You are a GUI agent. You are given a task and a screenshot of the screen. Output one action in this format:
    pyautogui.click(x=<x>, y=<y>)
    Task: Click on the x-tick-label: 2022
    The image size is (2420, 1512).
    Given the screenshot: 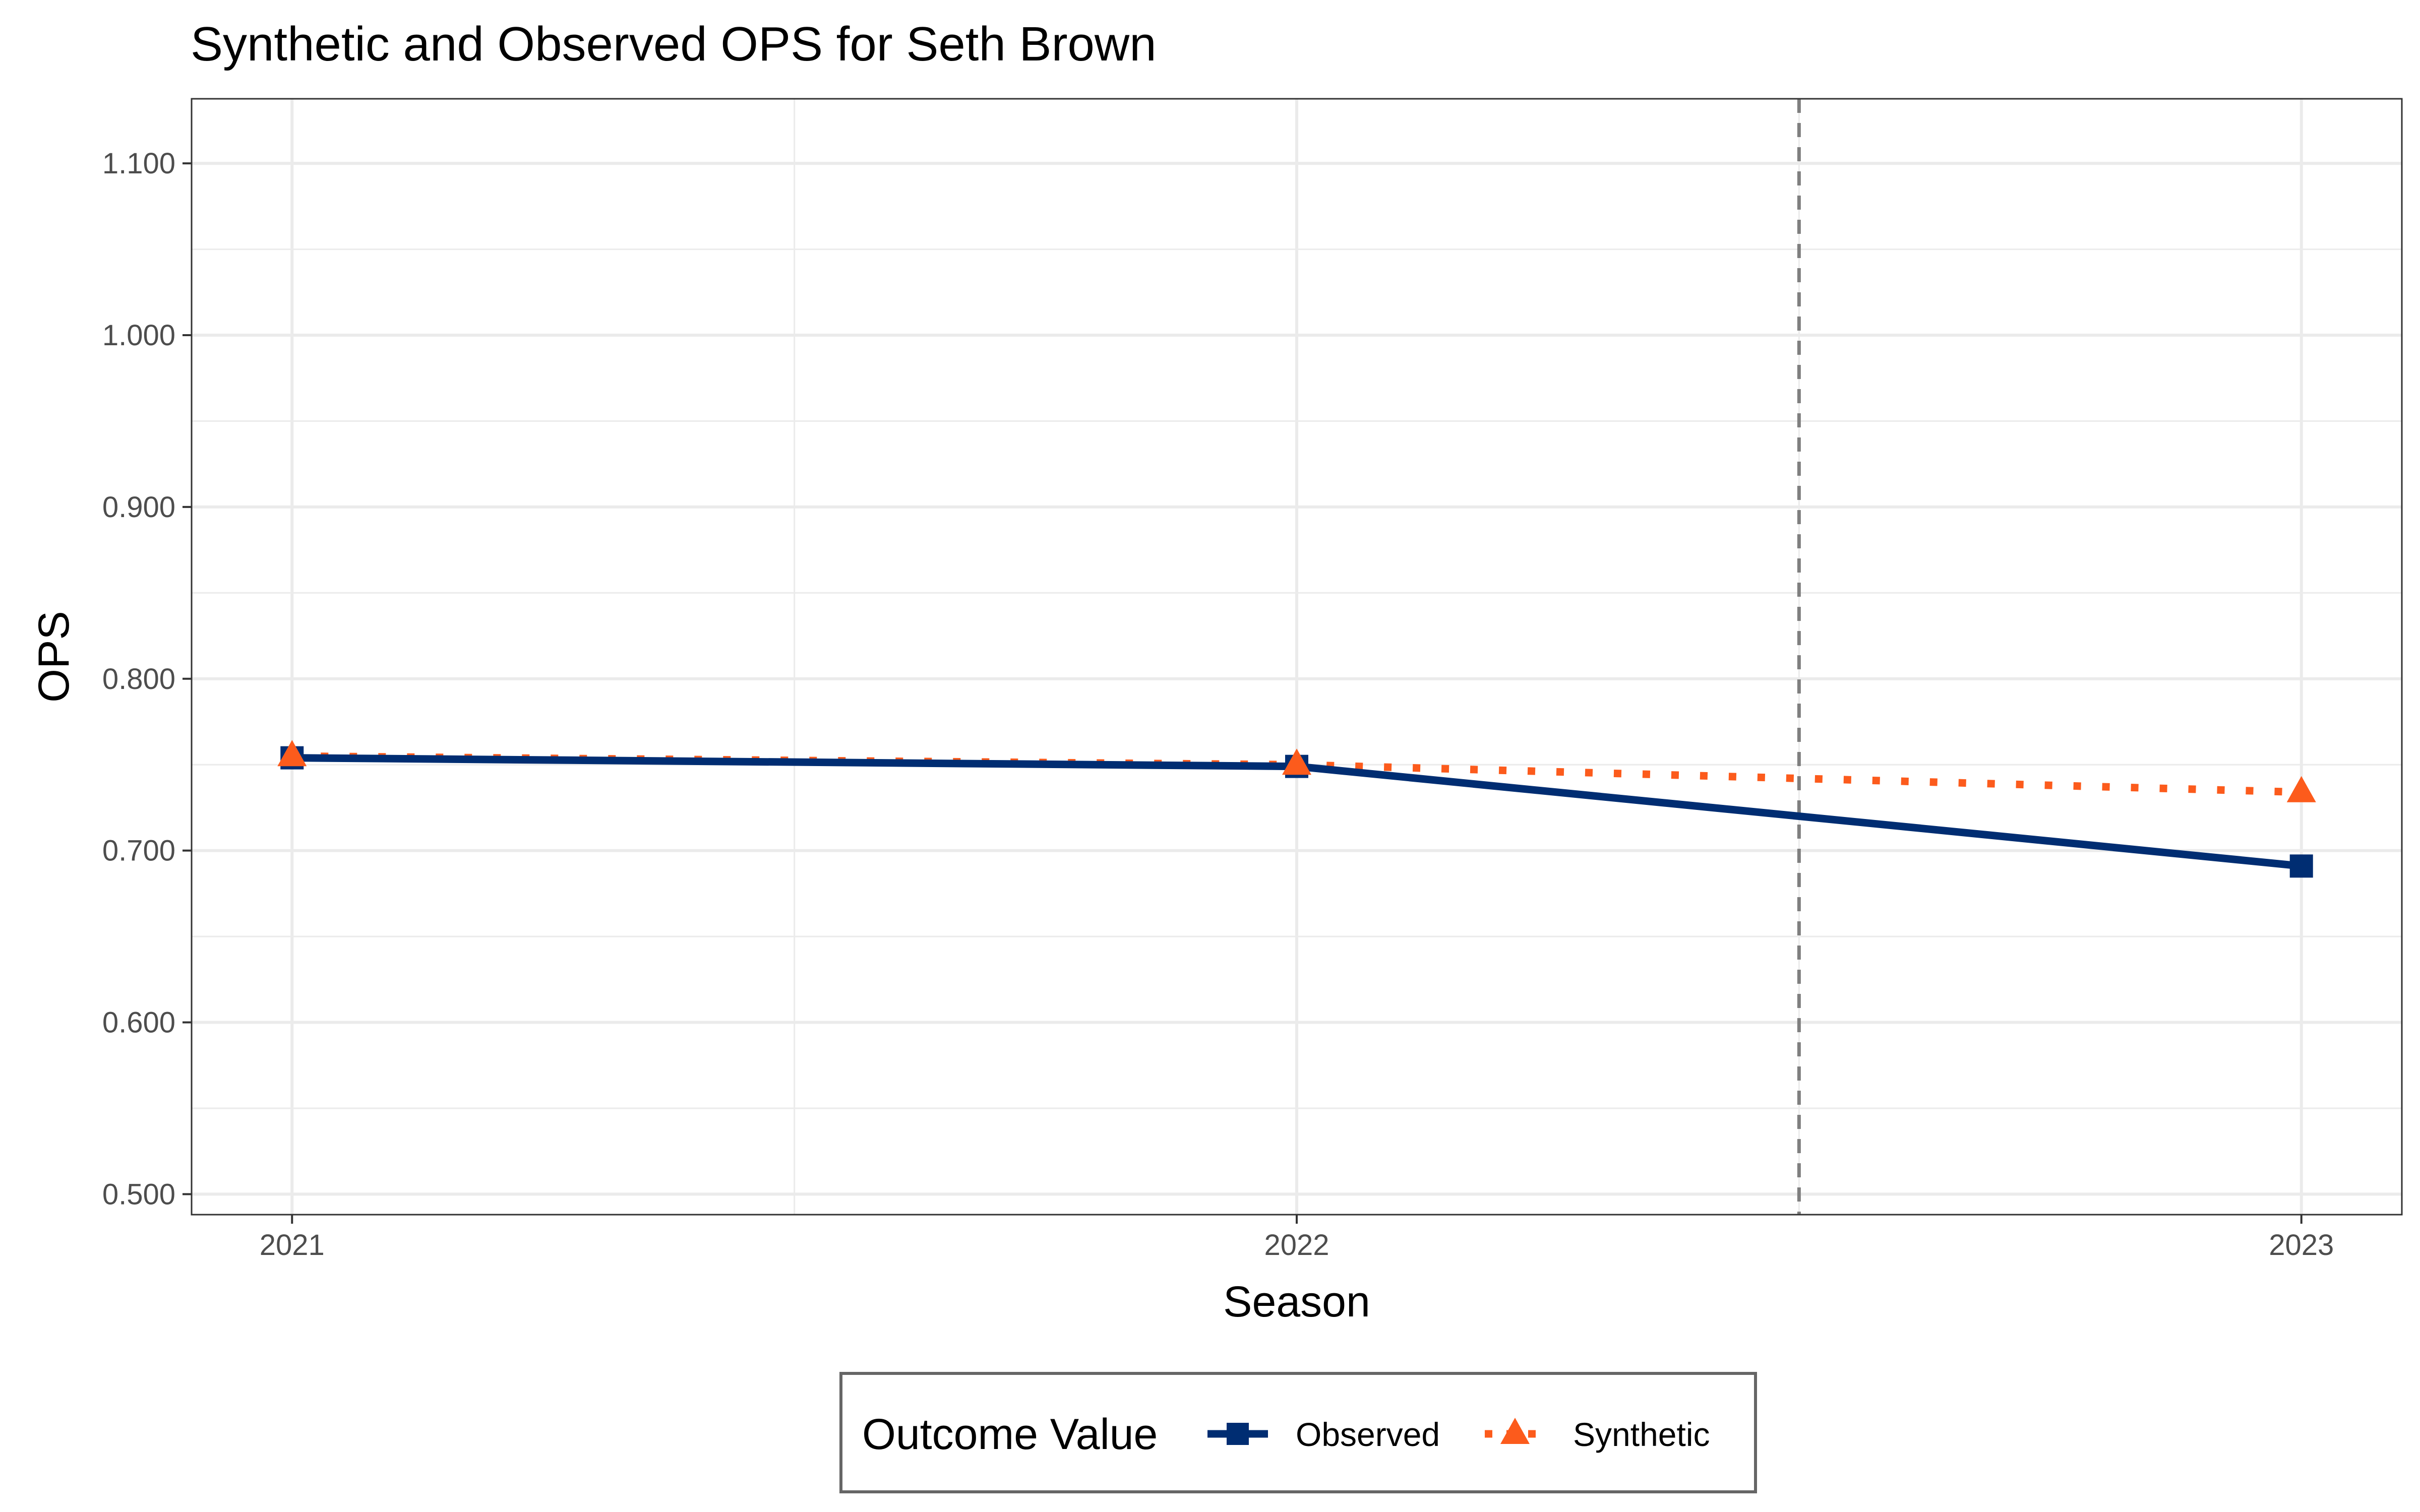 What is the action you would take?
    pyautogui.click(x=1296, y=1246)
    